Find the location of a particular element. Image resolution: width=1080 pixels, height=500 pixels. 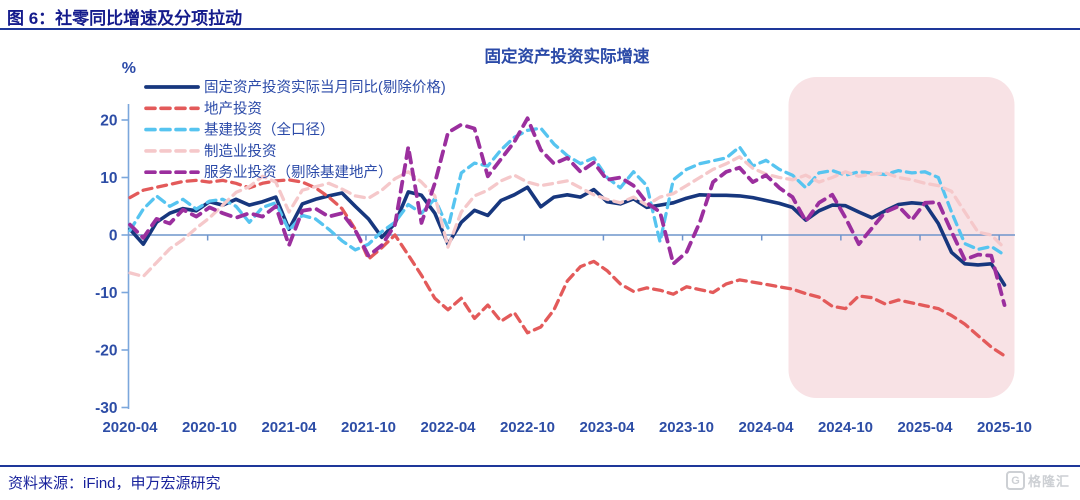

legend-label-services-investment: 服务业投资（剔除基建地产） is located at coordinates (298, 172).